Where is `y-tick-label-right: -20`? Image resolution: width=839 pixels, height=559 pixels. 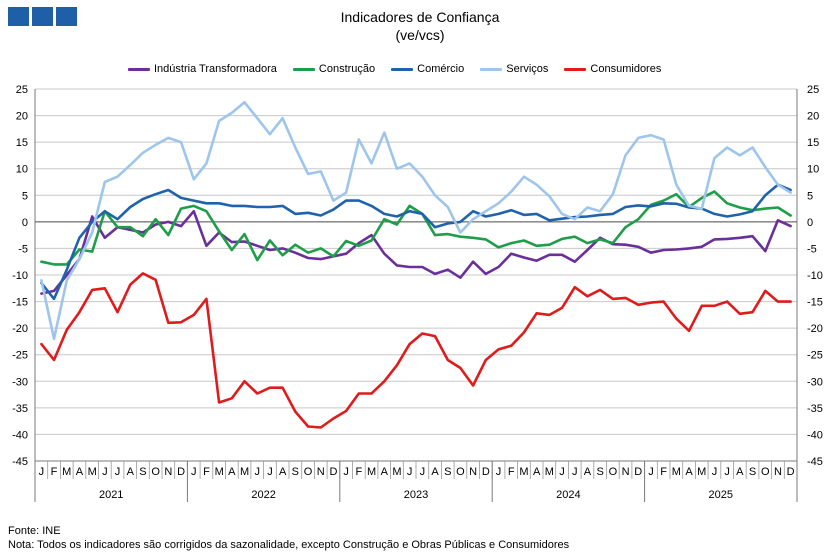
y-tick-label-right: -20 is located at coordinates (815, 329).